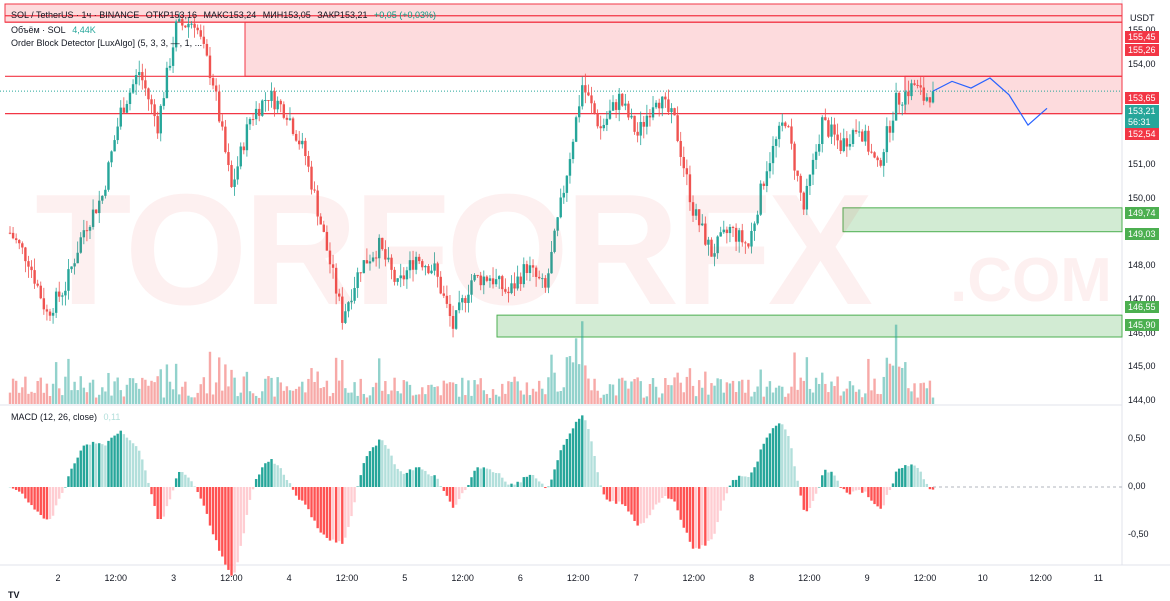 The height and width of the screenshot is (601, 1170). I want to click on volume-legend: Объём · SOL 4,44K, so click(55, 30).